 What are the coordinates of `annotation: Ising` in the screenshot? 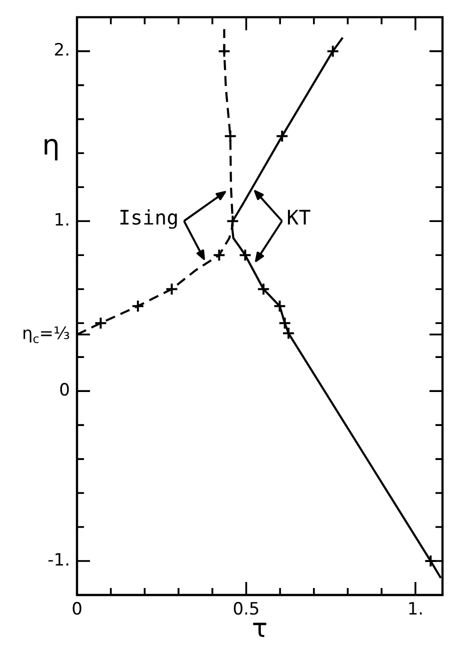 It's located at (148, 217).